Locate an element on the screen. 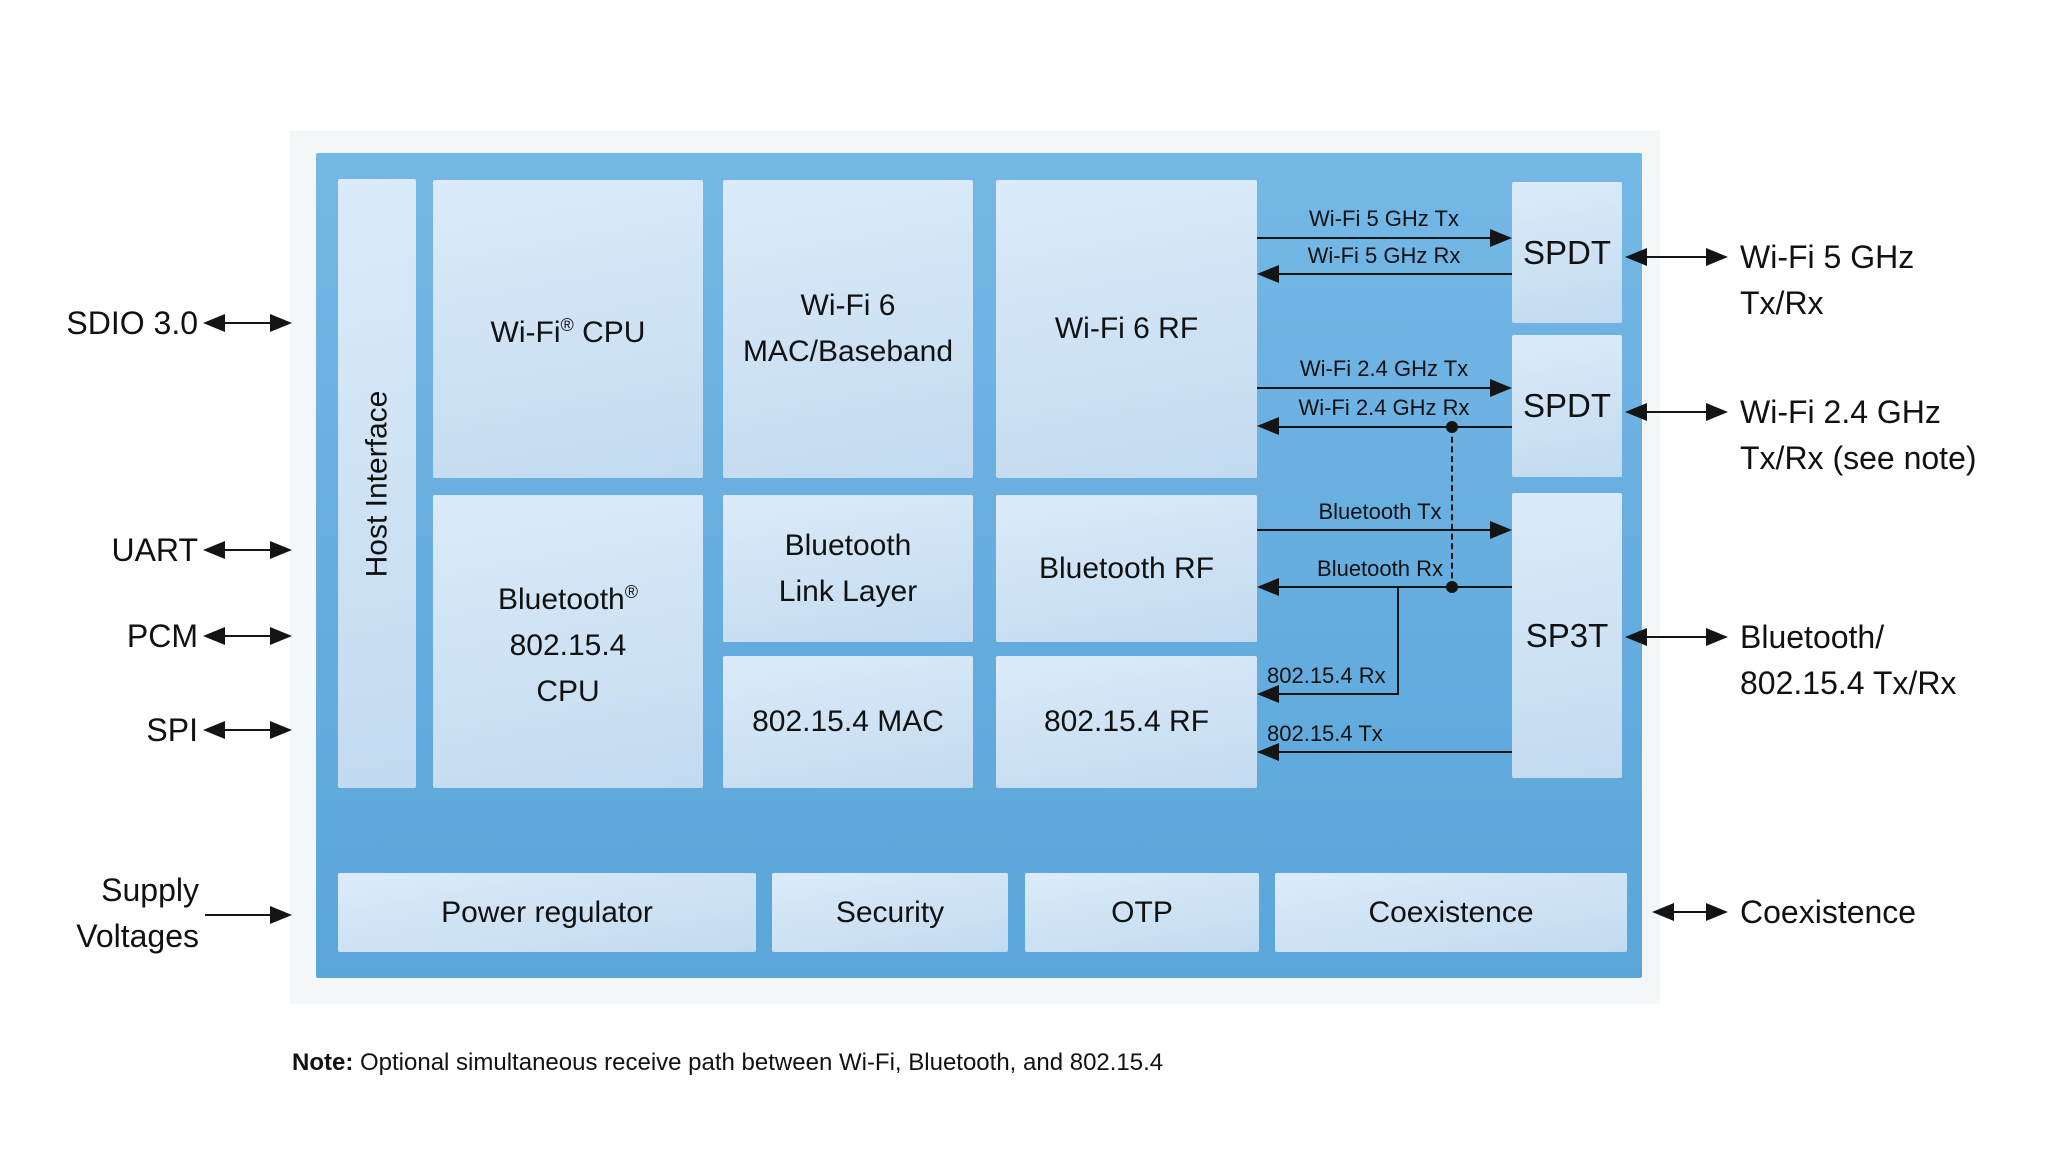 The height and width of the screenshot is (1152, 2048). block-wifi-mac-baseband: Wi-Fi 6 MAC/Baseband is located at coordinates (848, 329).